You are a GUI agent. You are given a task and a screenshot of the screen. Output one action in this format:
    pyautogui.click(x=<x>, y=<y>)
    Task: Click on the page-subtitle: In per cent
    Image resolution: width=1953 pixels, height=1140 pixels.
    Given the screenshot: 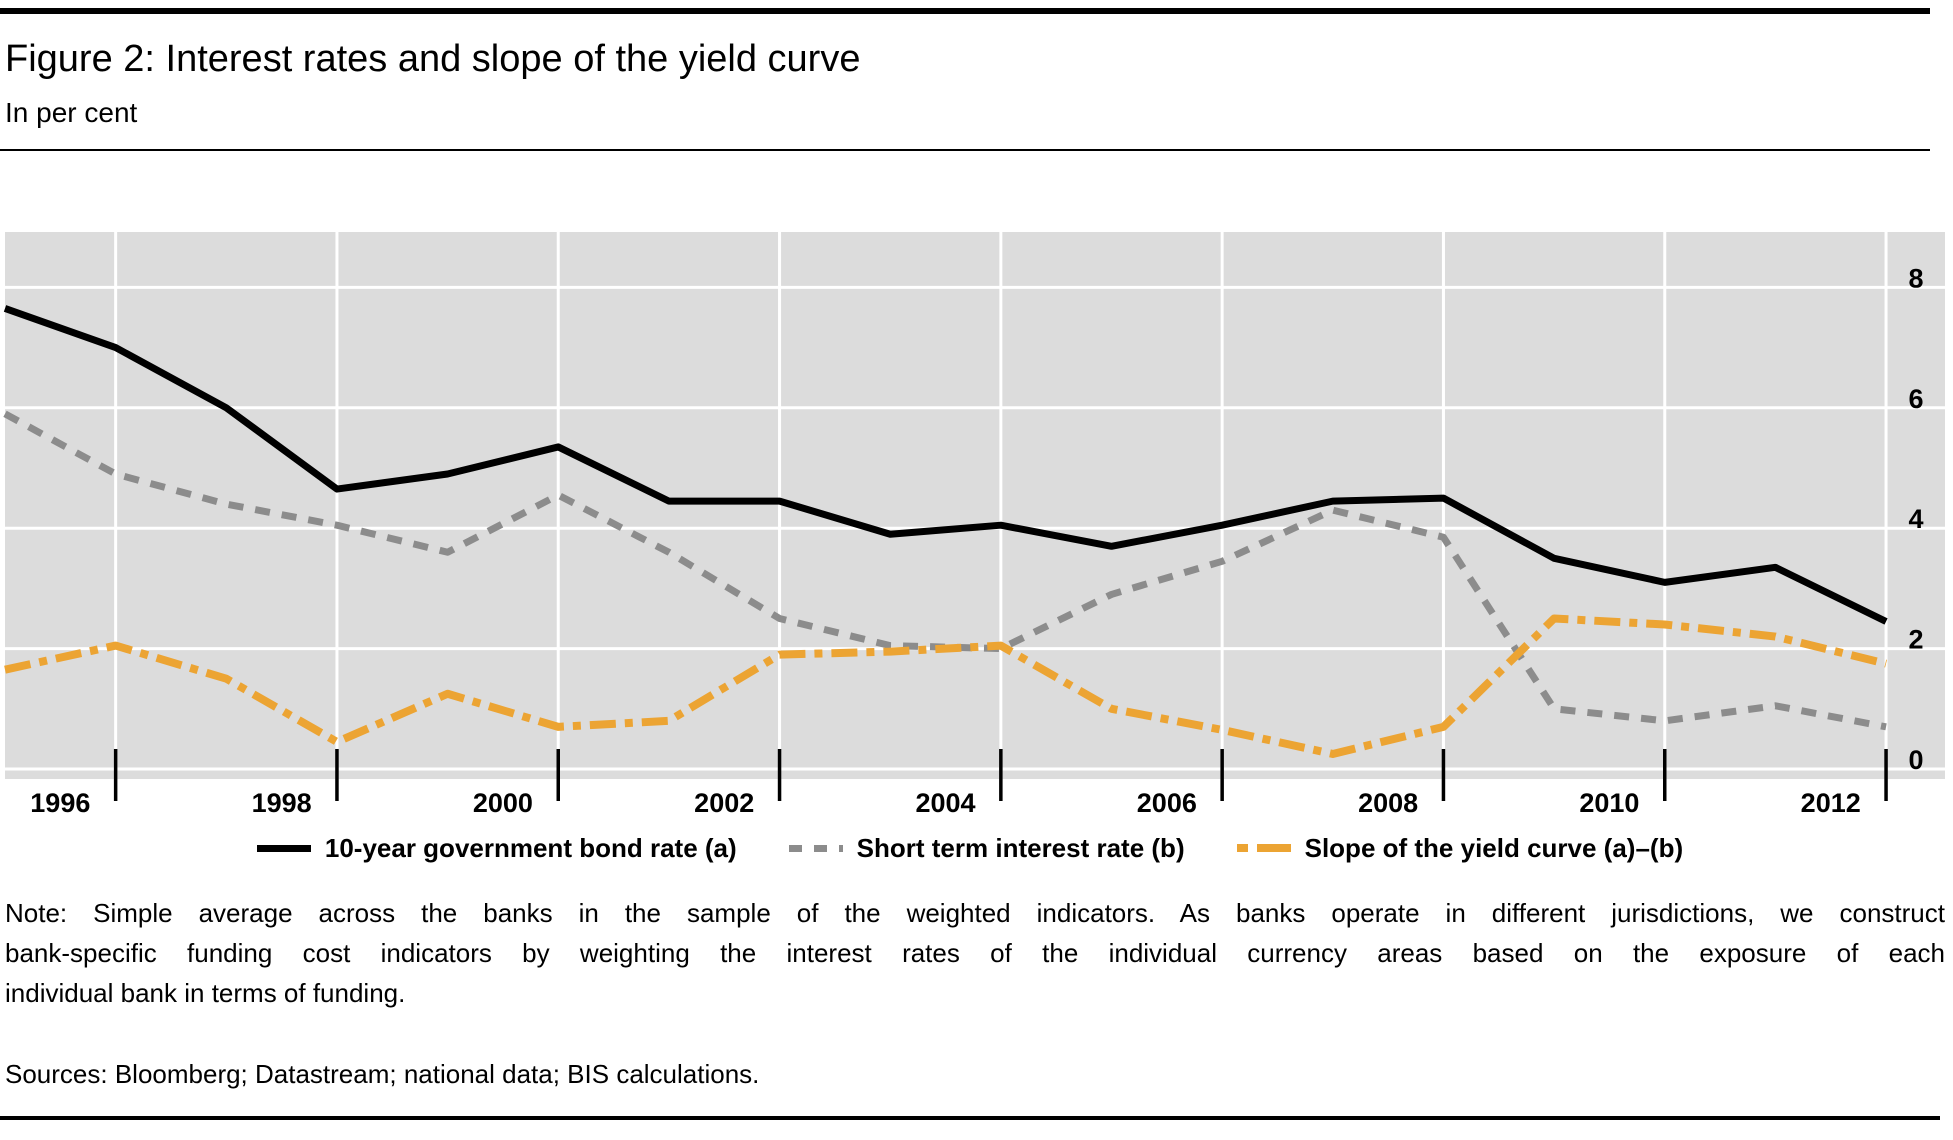 What is the action you would take?
    pyautogui.click(x=71, y=112)
    